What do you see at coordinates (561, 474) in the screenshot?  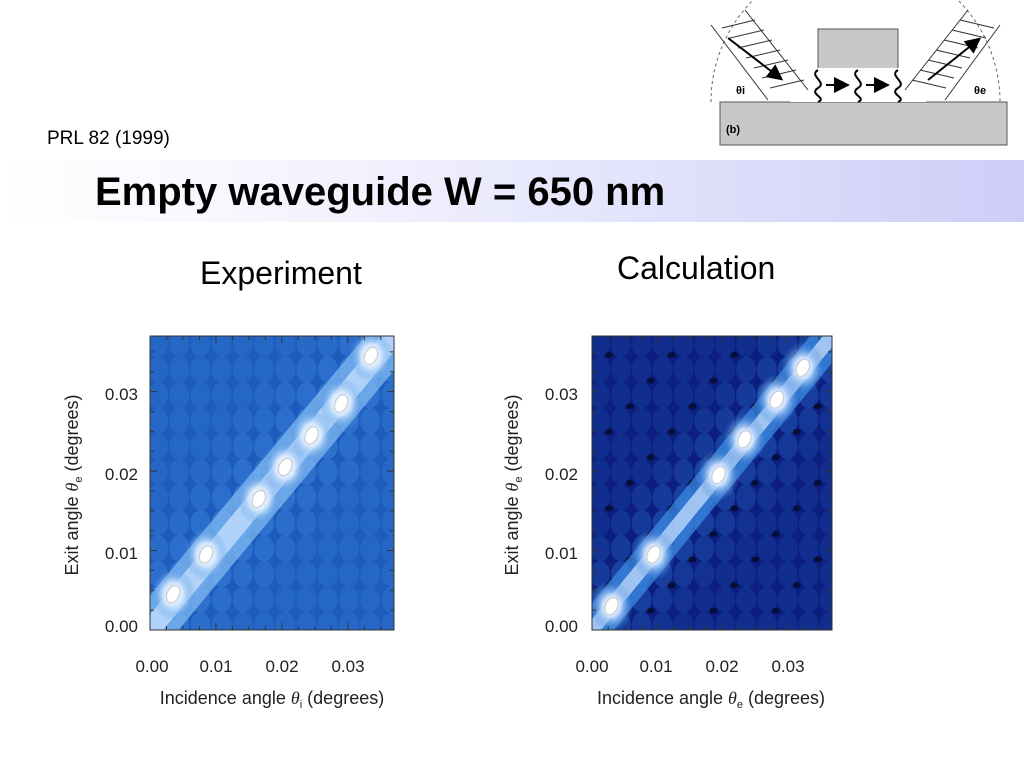 I see `y-tick-label: 0.02` at bounding box center [561, 474].